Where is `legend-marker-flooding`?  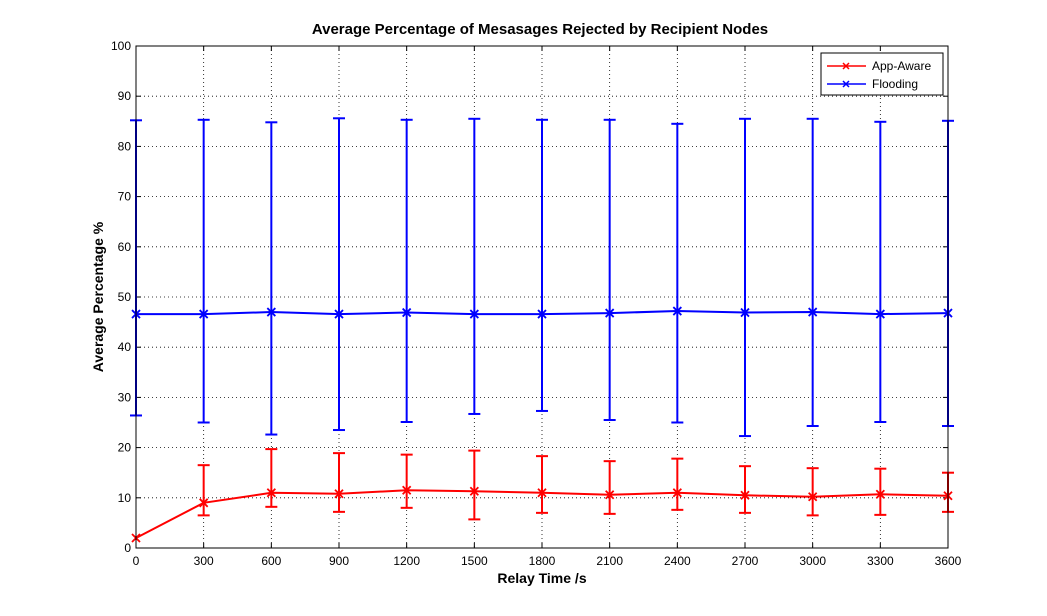 legend-marker-flooding is located at coordinates (846, 84).